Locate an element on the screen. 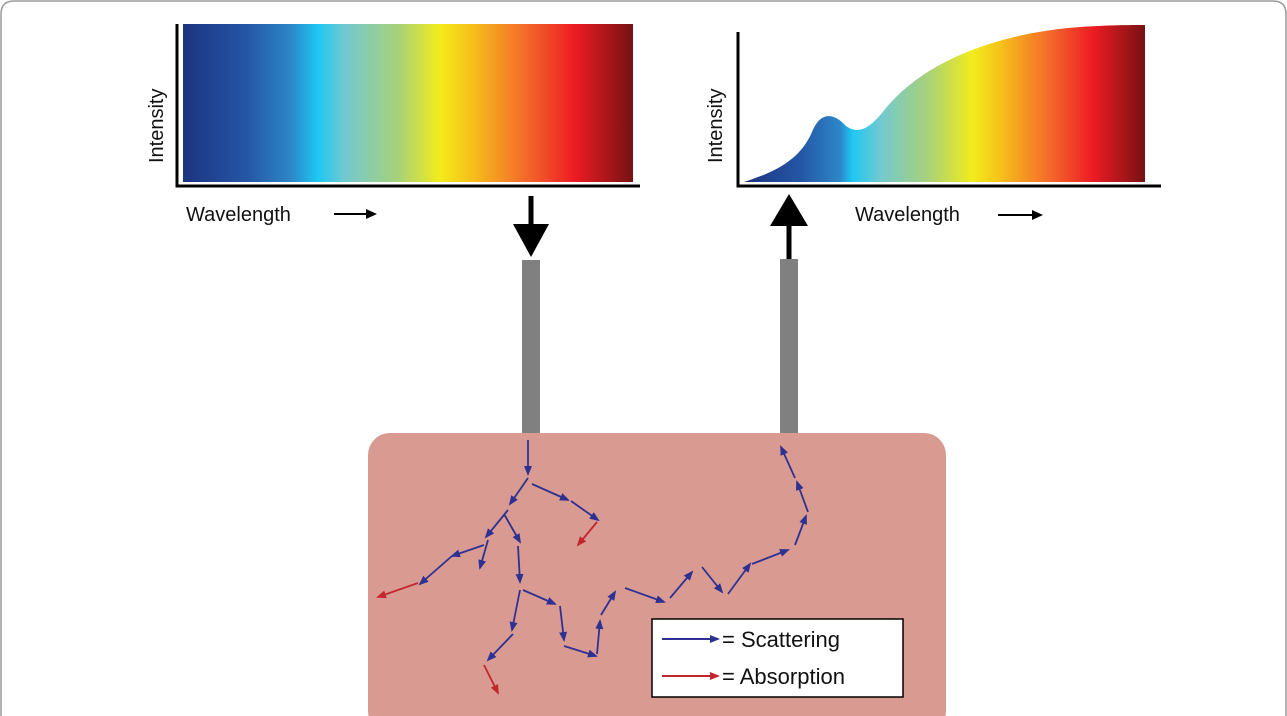 The image size is (1287, 716). output-spectrum-panel: Intensity Wavelength is located at coordinates (933, 125).